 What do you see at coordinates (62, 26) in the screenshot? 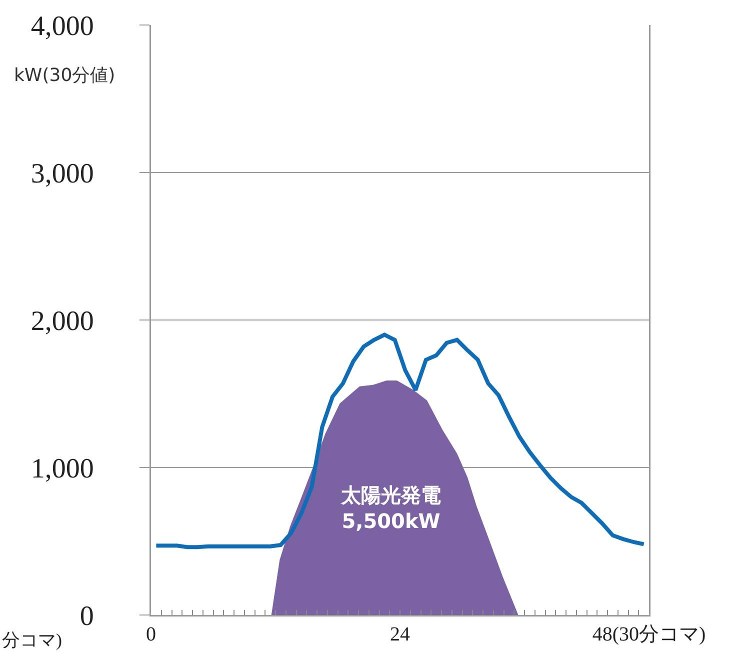
I see `y-tick-label: 4,000` at bounding box center [62, 26].